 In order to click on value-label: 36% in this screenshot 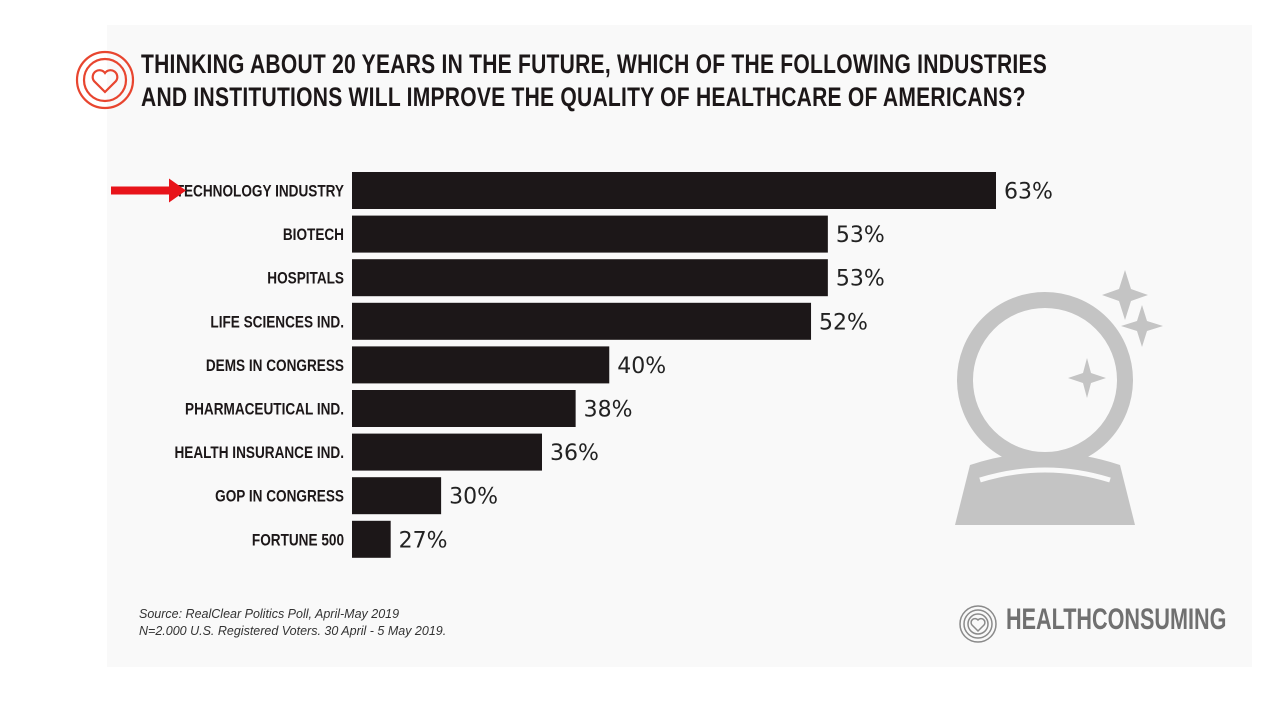, I will do `click(574, 453)`.